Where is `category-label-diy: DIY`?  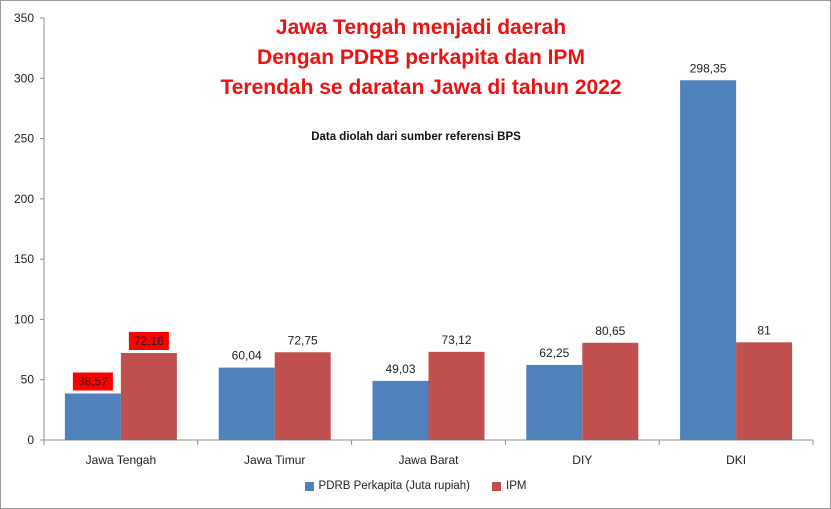 category-label-diy: DIY is located at coordinates (582, 460).